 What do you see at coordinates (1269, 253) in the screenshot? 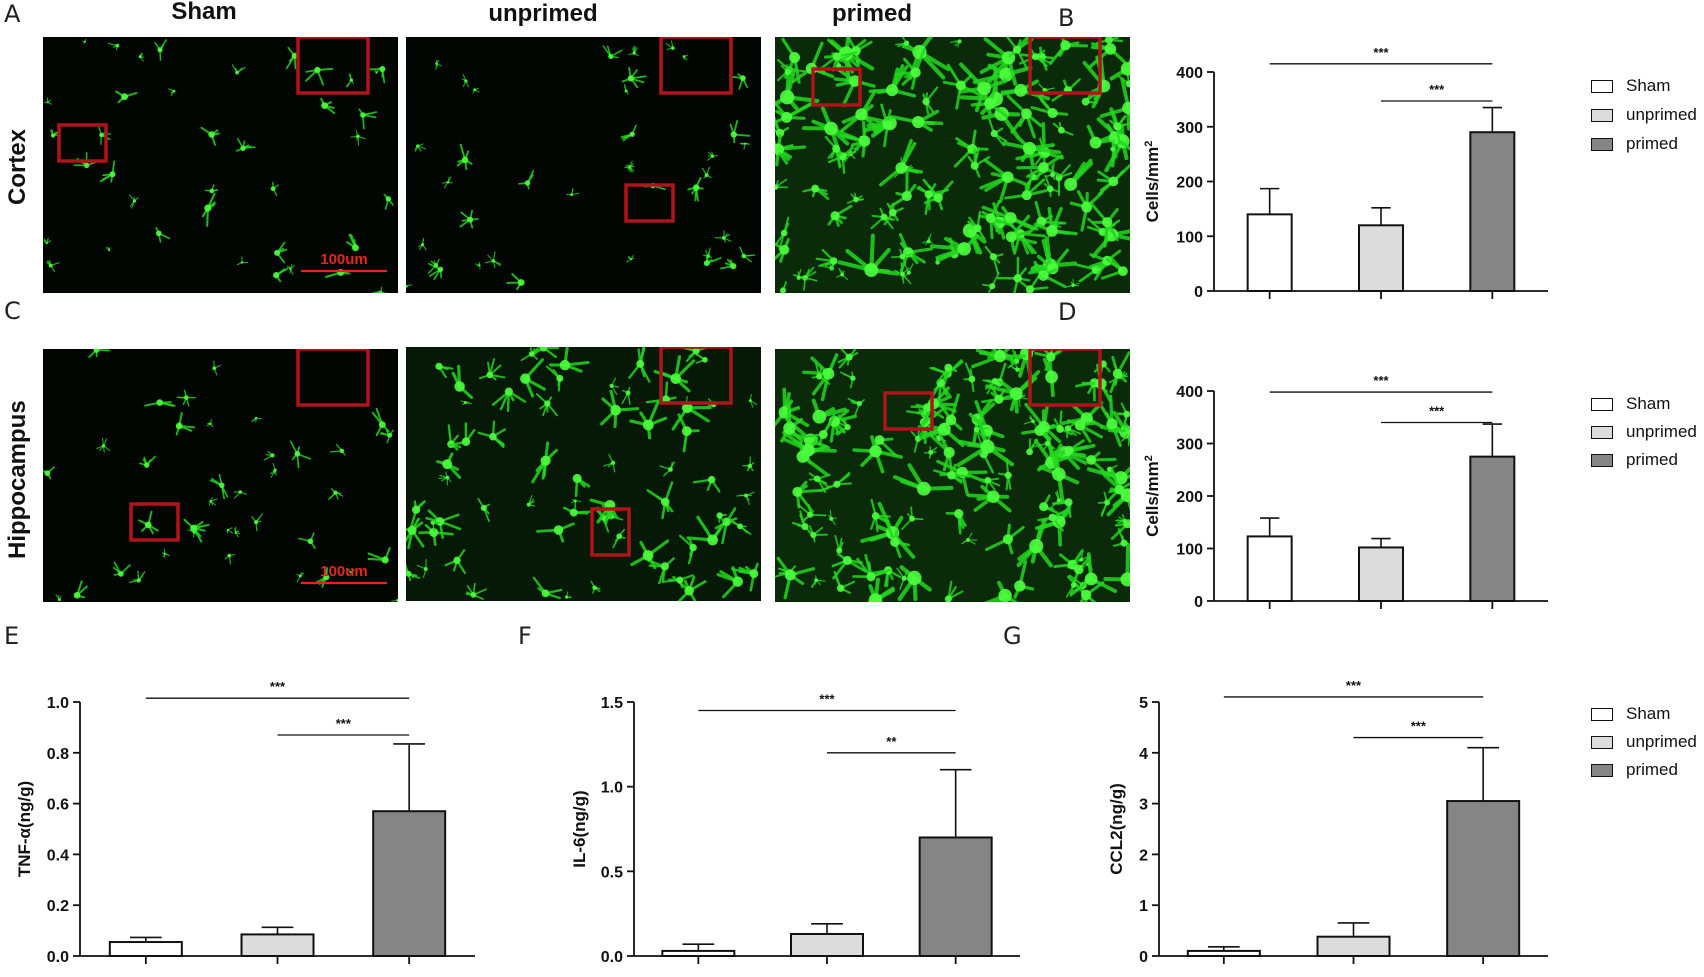
I see `bar-sham` at bounding box center [1269, 253].